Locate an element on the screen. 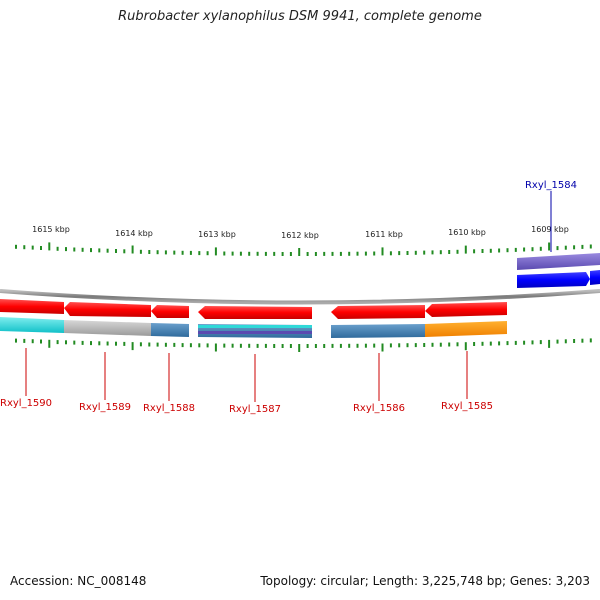 The width and height of the screenshot is (600, 600). ruler-label-1613: 1613 kbp is located at coordinates (217, 234).